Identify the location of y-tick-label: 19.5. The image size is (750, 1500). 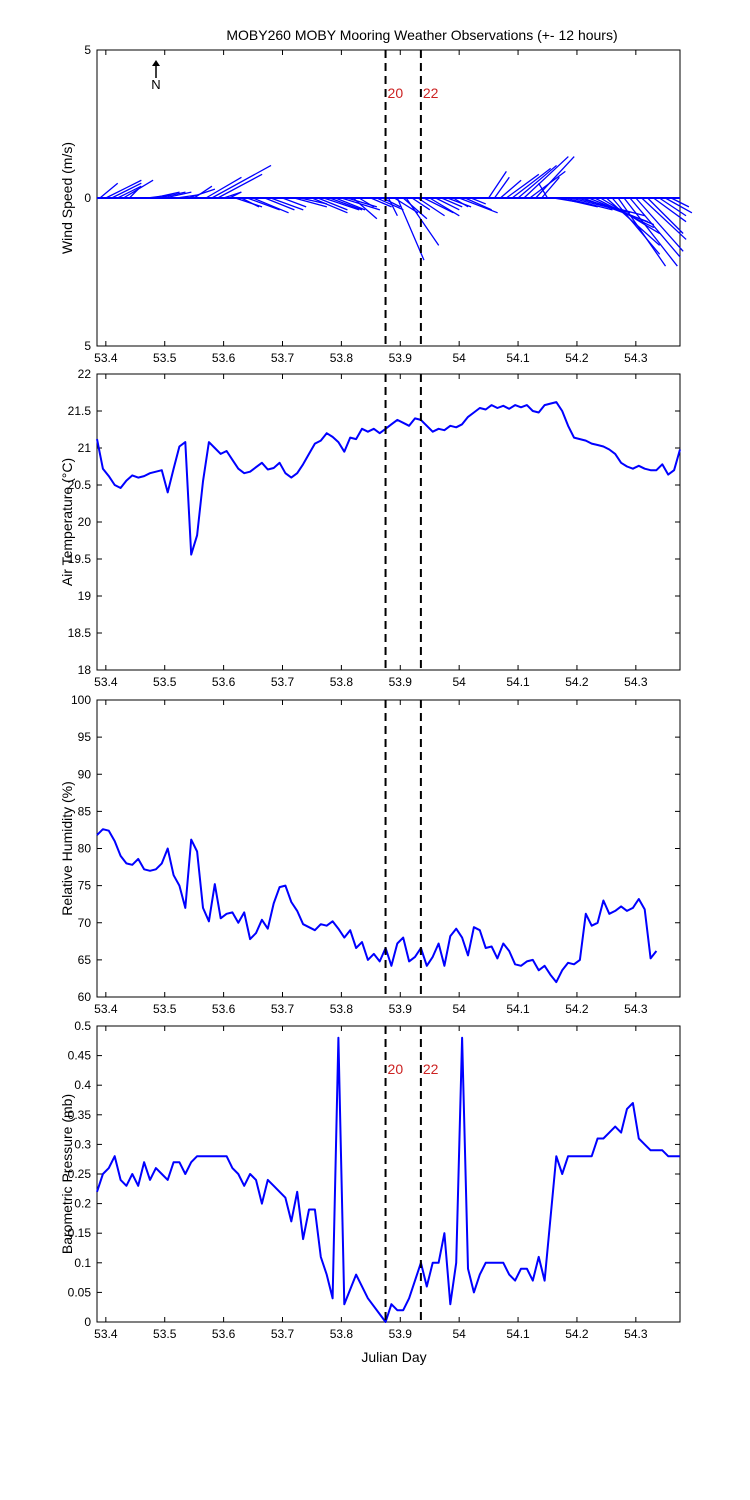
(80, 559).